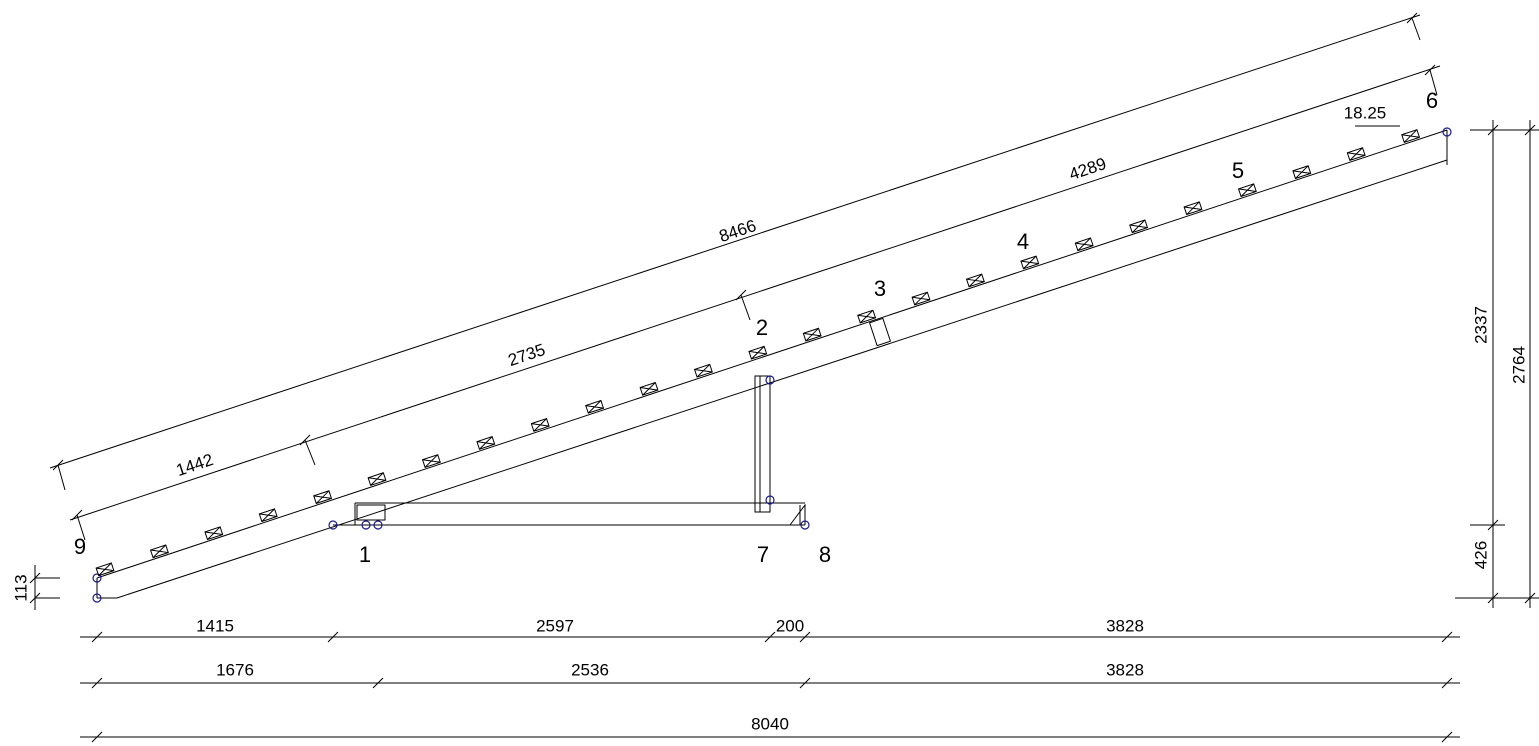  What do you see at coordinates (880, 288) in the screenshot?
I see `node-label: 3` at bounding box center [880, 288].